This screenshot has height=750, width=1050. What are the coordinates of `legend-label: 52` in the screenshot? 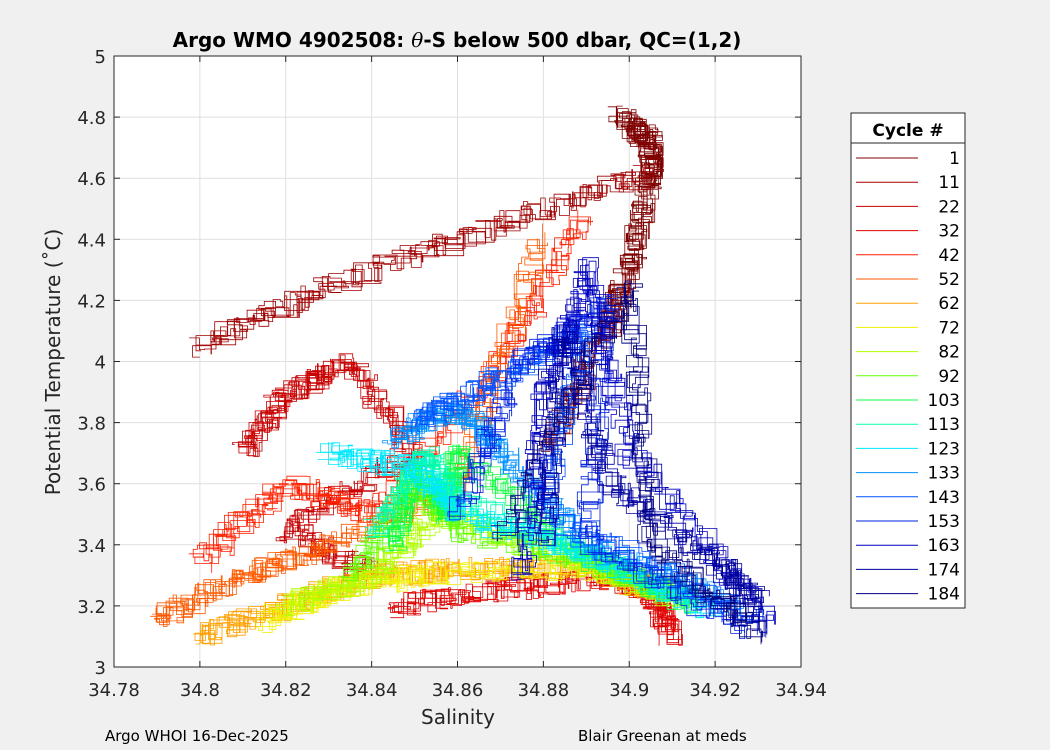 It's located at (949, 280).